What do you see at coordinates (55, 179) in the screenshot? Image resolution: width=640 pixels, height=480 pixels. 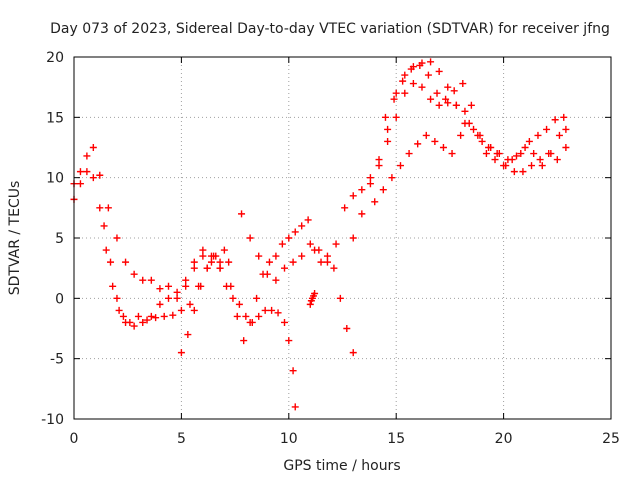 I see `y-tick-label: 10` at bounding box center [55, 179].